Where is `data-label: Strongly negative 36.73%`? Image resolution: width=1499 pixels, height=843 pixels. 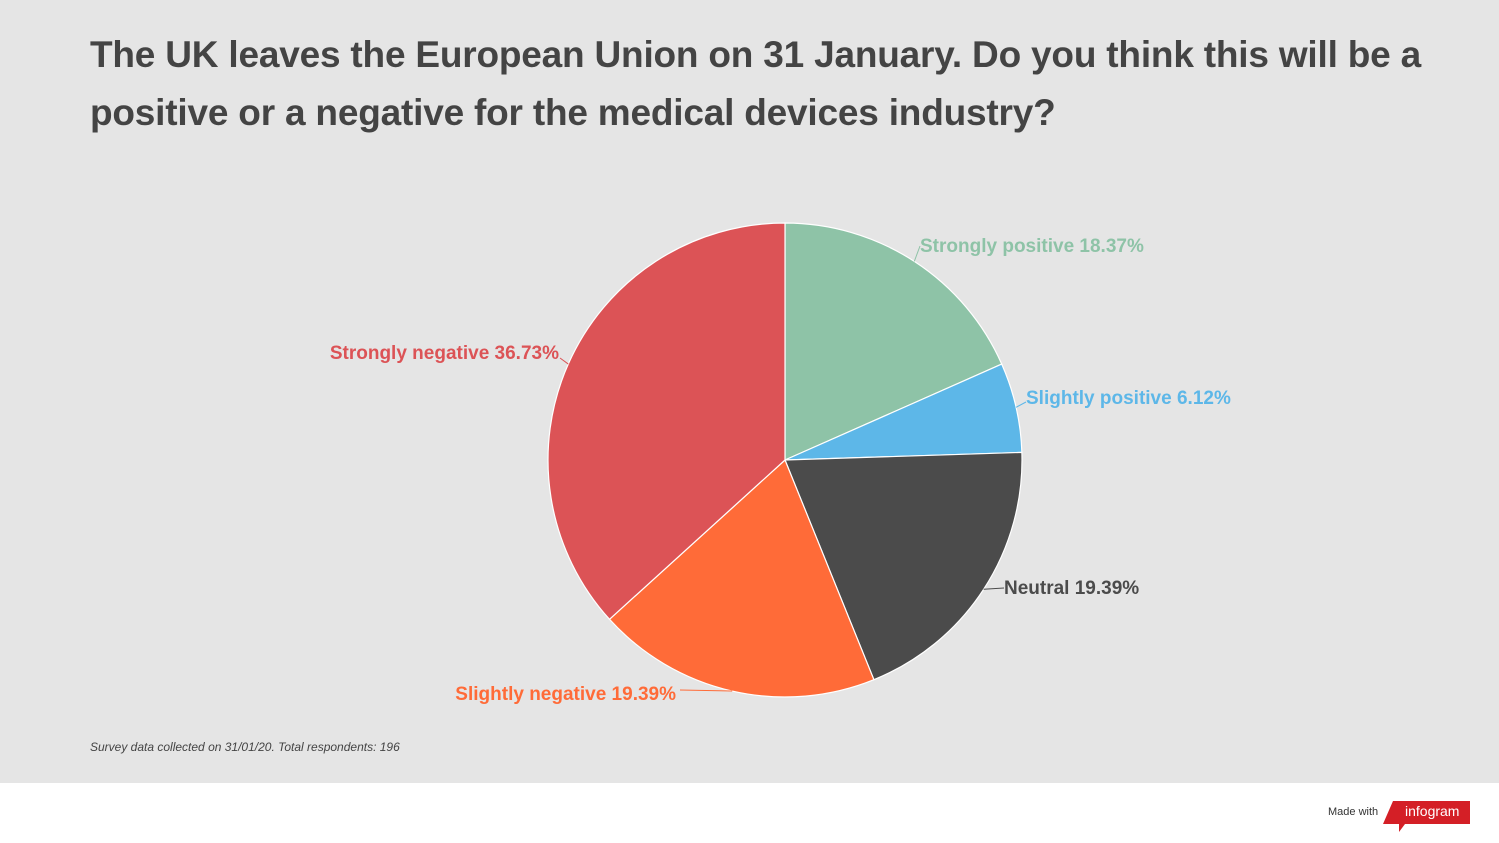
data-label: Strongly negative 36.73% is located at coordinates (444, 353).